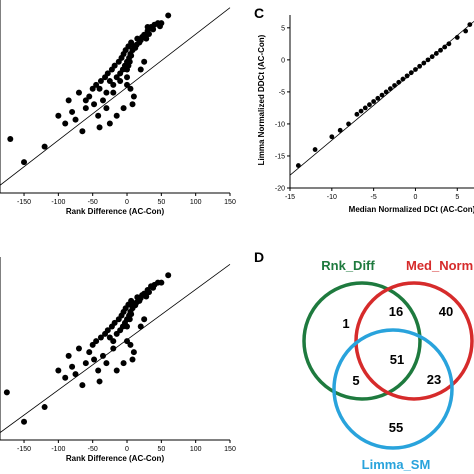  Describe the element at coordinates (439, 265) in the screenshot. I see `venn-label-med-norm: Med_Norm` at that location.